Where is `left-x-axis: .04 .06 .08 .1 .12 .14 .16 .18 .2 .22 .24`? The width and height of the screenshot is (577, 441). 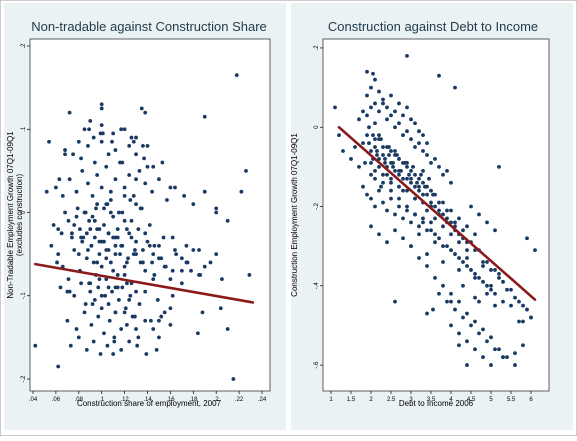 left-x-axis: .04 .06 .08 .1 .12 .14 .16 .18 .2 .22 .24 is located at coordinates (148, 397).